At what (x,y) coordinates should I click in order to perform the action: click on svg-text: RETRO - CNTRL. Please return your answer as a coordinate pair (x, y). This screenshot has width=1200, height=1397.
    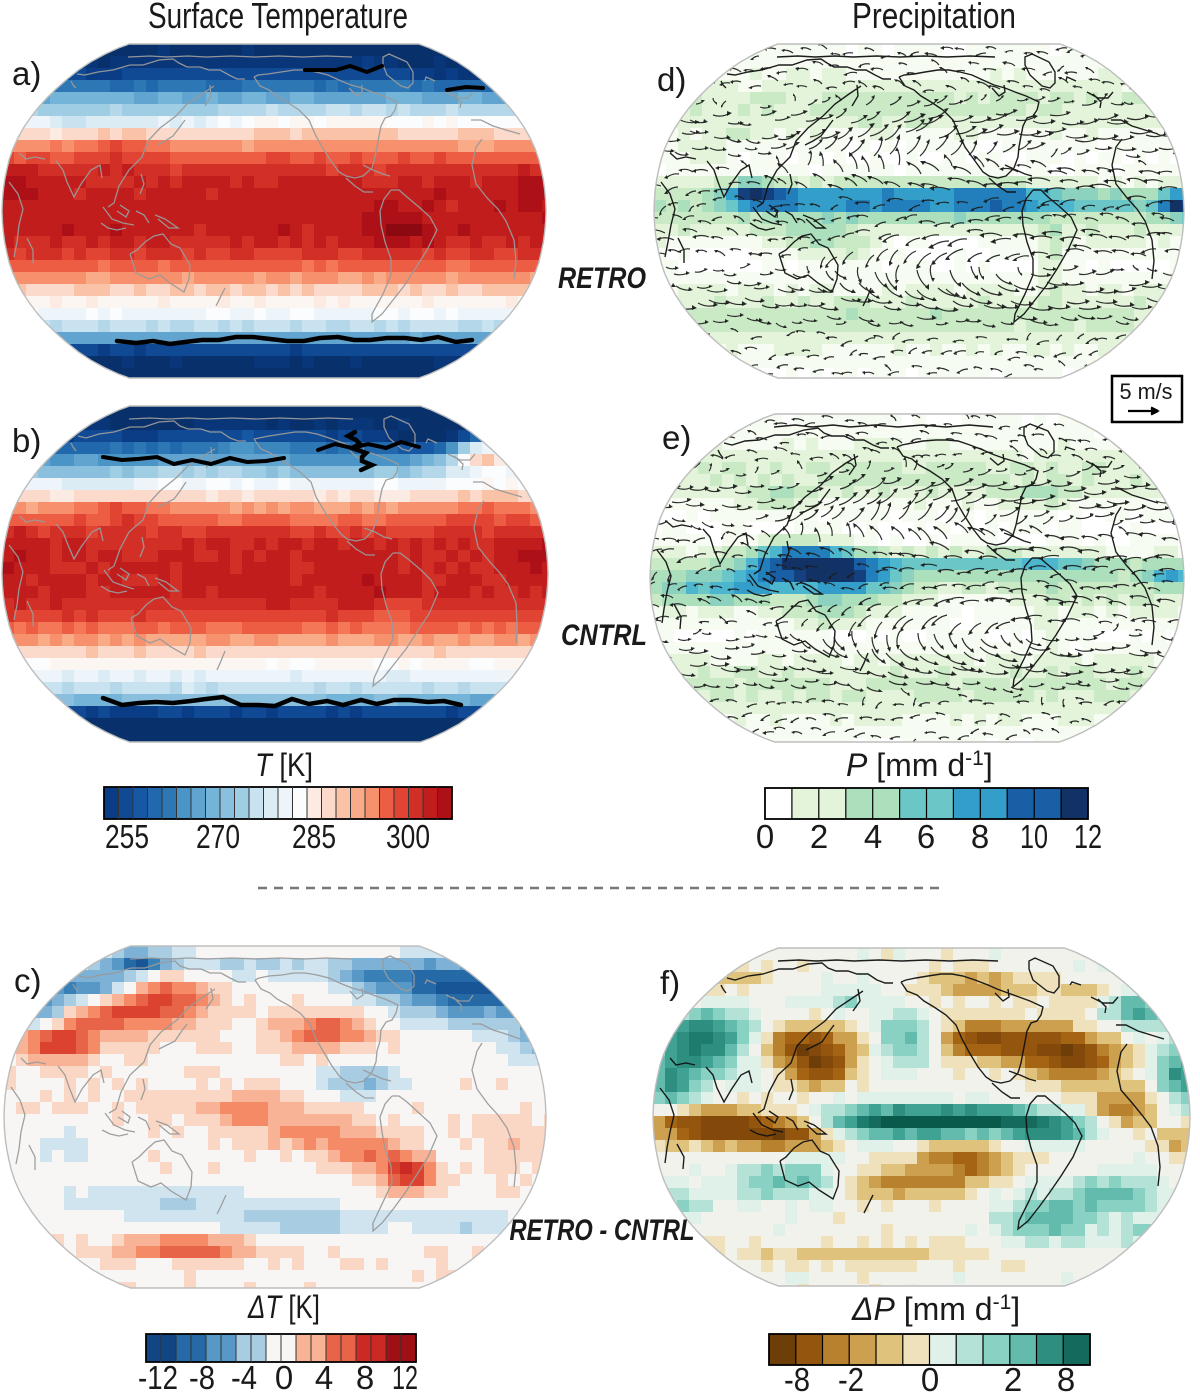
    Looking at the image, I should click on (602, 1230).